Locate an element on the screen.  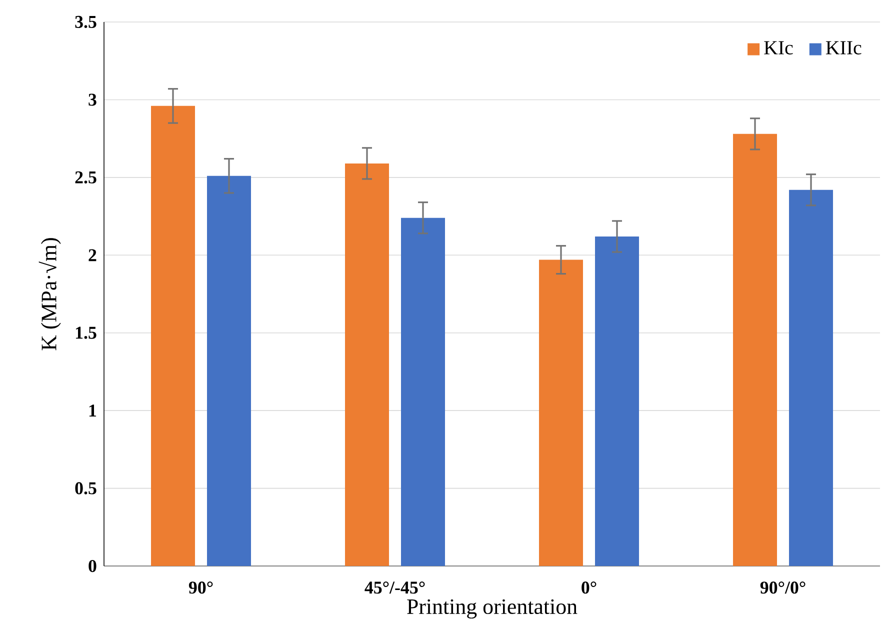
y-tick-label: 0.5 is located at coordinates (85, 488).